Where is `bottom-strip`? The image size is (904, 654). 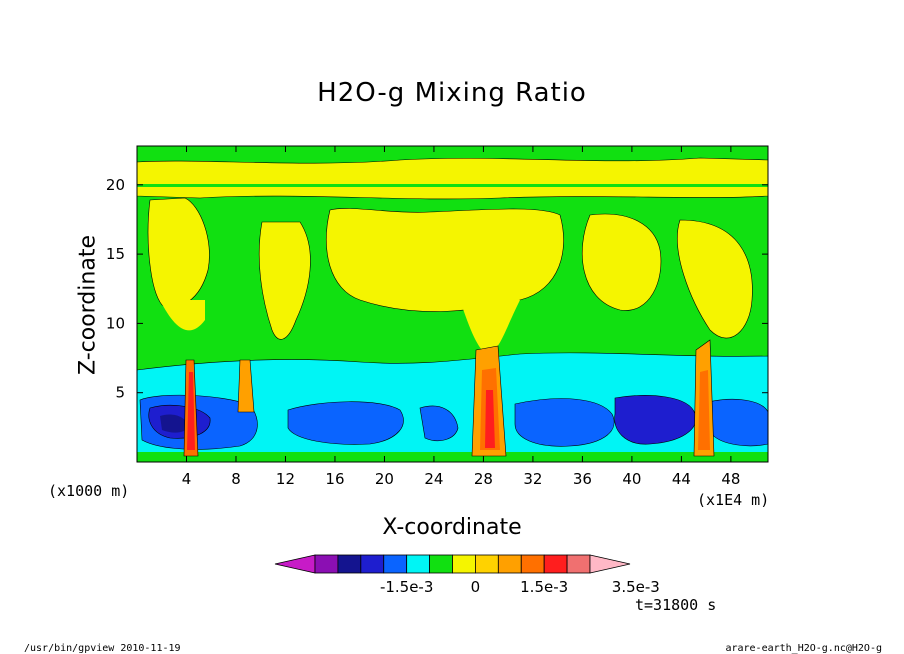 bottom-strip is located at coordinates (452, 457).